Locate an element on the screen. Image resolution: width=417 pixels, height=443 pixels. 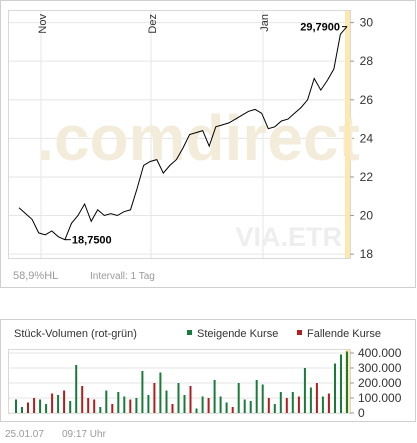
volume-title: Stück-Volumen (rot-grün) is located at coordinates (75, 334).